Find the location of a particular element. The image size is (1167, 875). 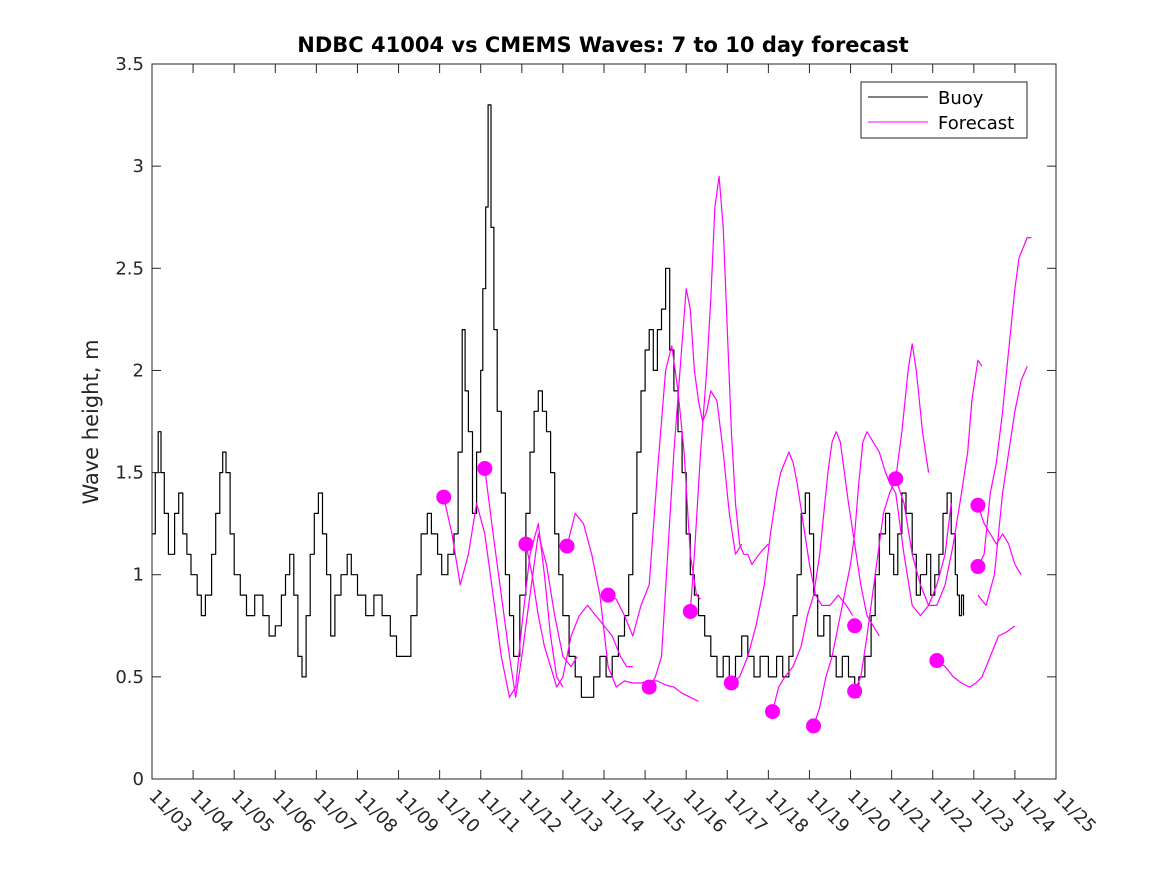

x-tick-label: 11/04 is located at coordinates (212, 812).